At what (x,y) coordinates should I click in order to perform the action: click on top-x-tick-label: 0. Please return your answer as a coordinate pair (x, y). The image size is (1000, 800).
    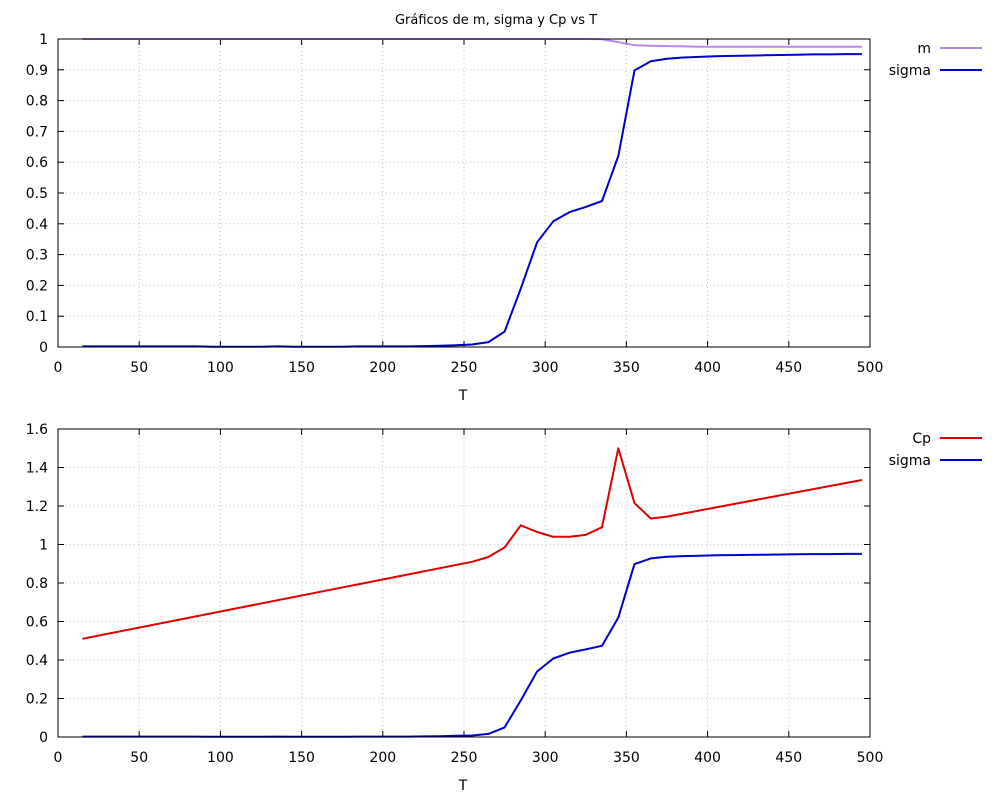
    Looking at the image, I should click on (58, 368).